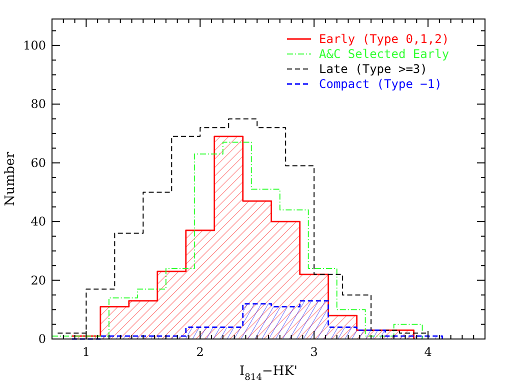  Describe the element at coordinates (86, 352) in the screenshot. I see `x-tick-label: 1` at that location.